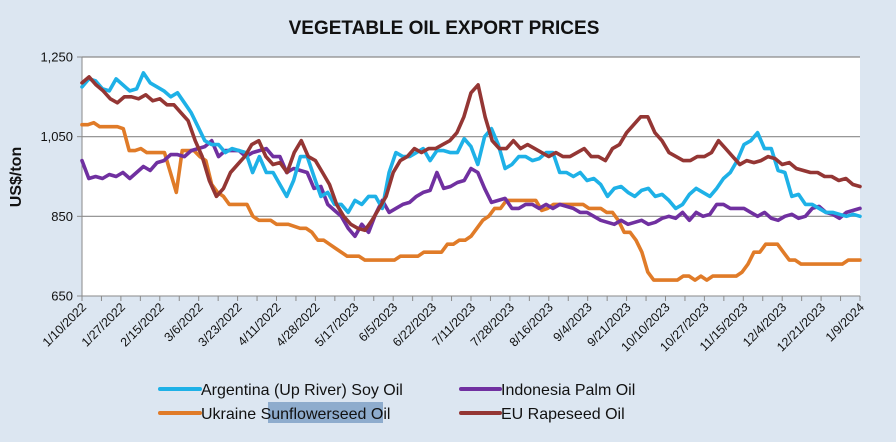  I want to click on y-tick-label: 850, so click(62, 216).